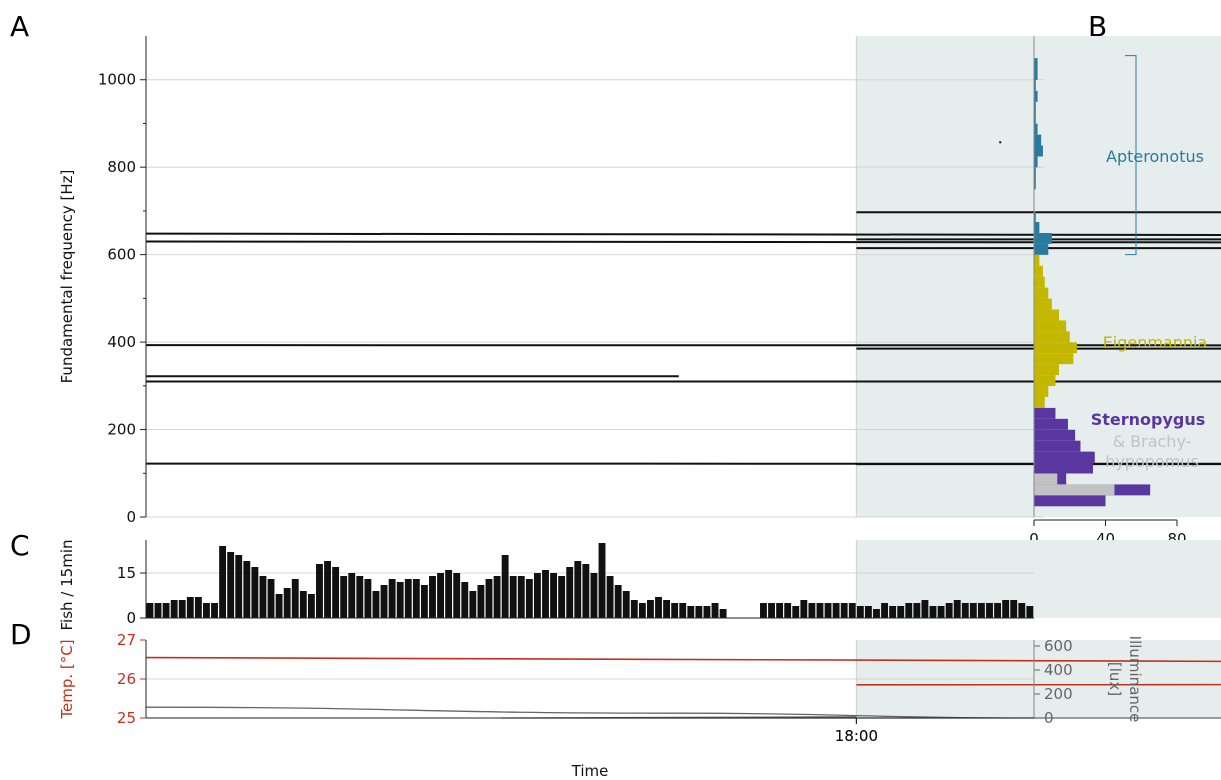 The image size is (1221, 780). What do you see at coordinates (1152, 461) in the screenshot?
I see `label-brachy-line2: hypopomus` at bounding box center [1152, 461].